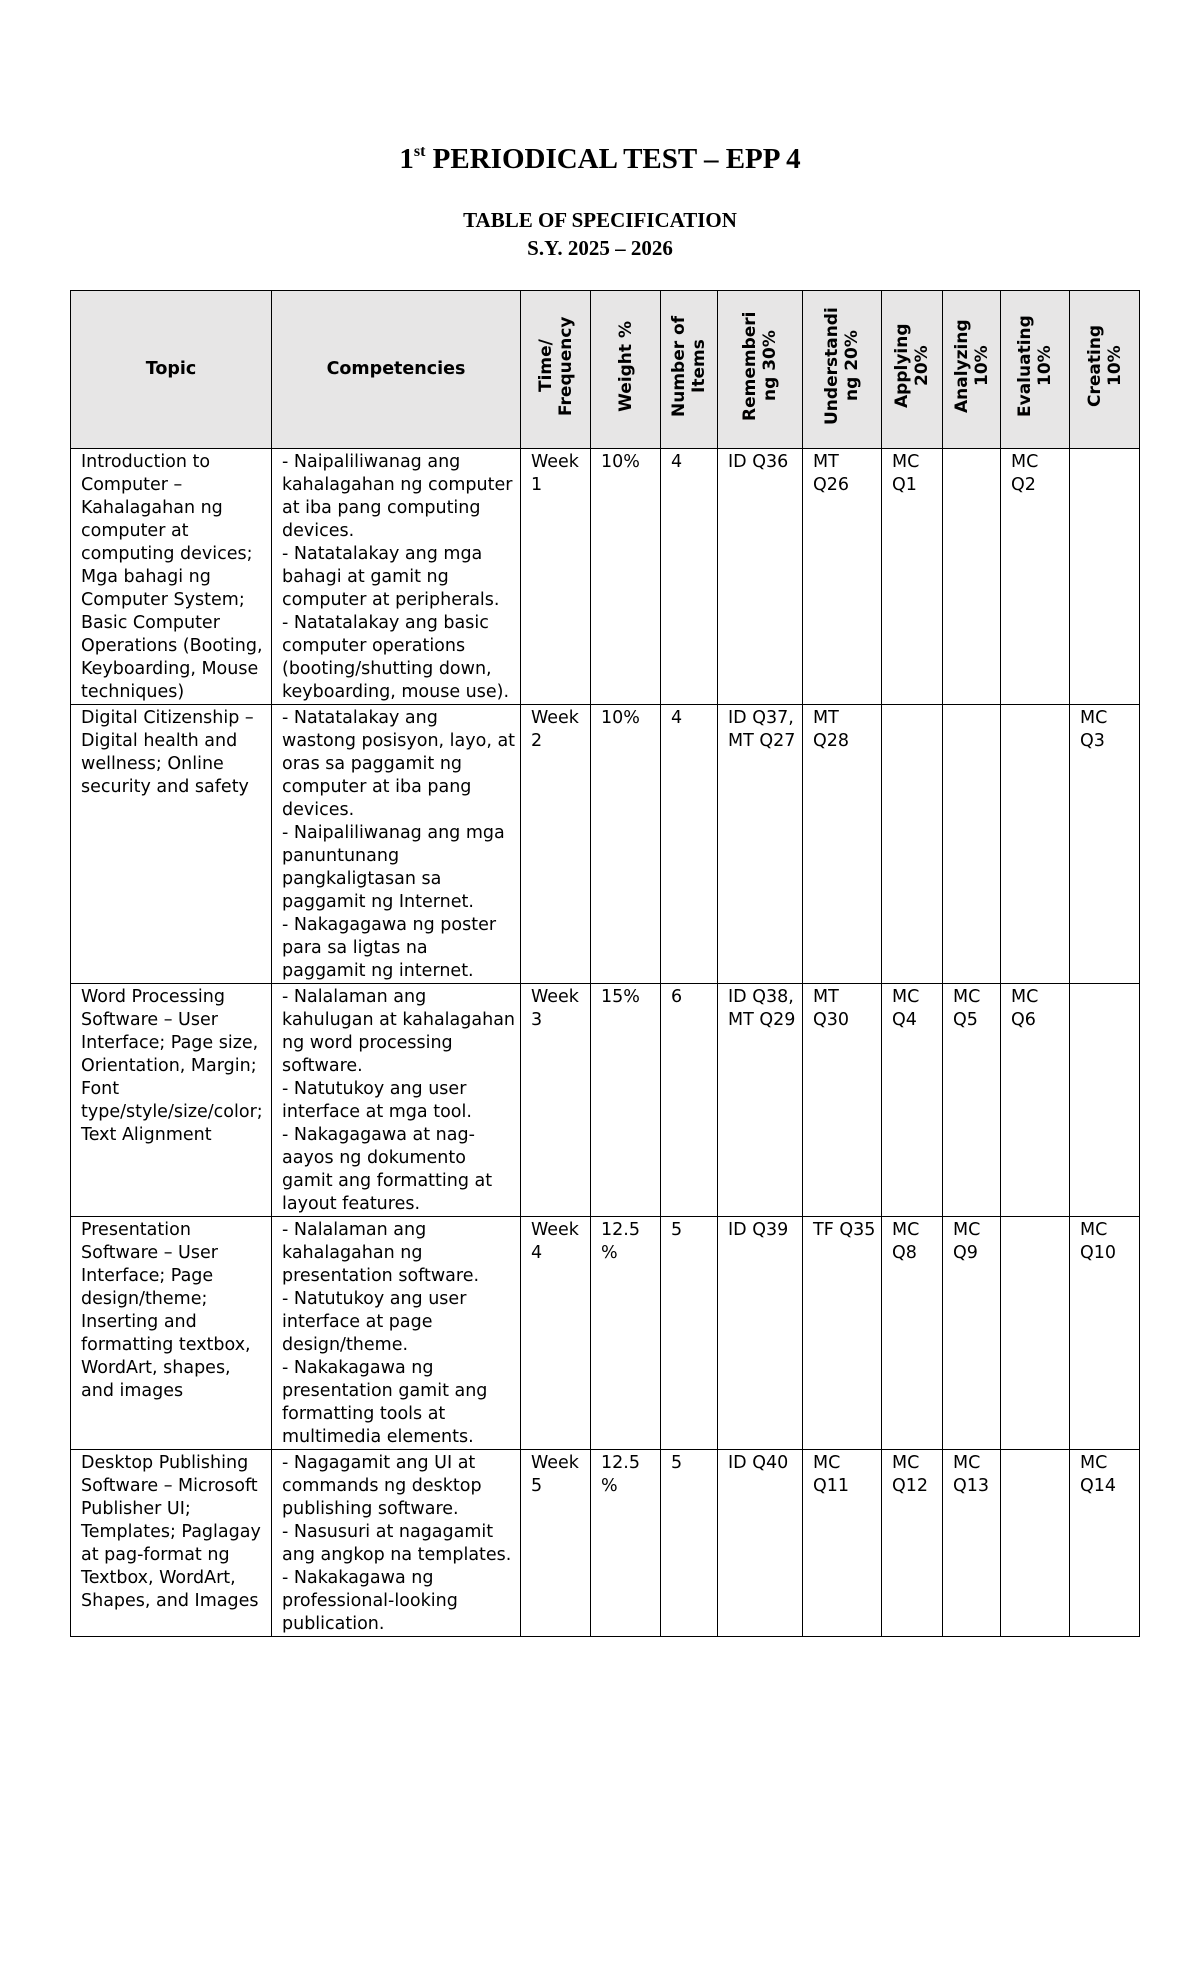  I want to click on level-cell: MC Q4, so click(912, 1100).